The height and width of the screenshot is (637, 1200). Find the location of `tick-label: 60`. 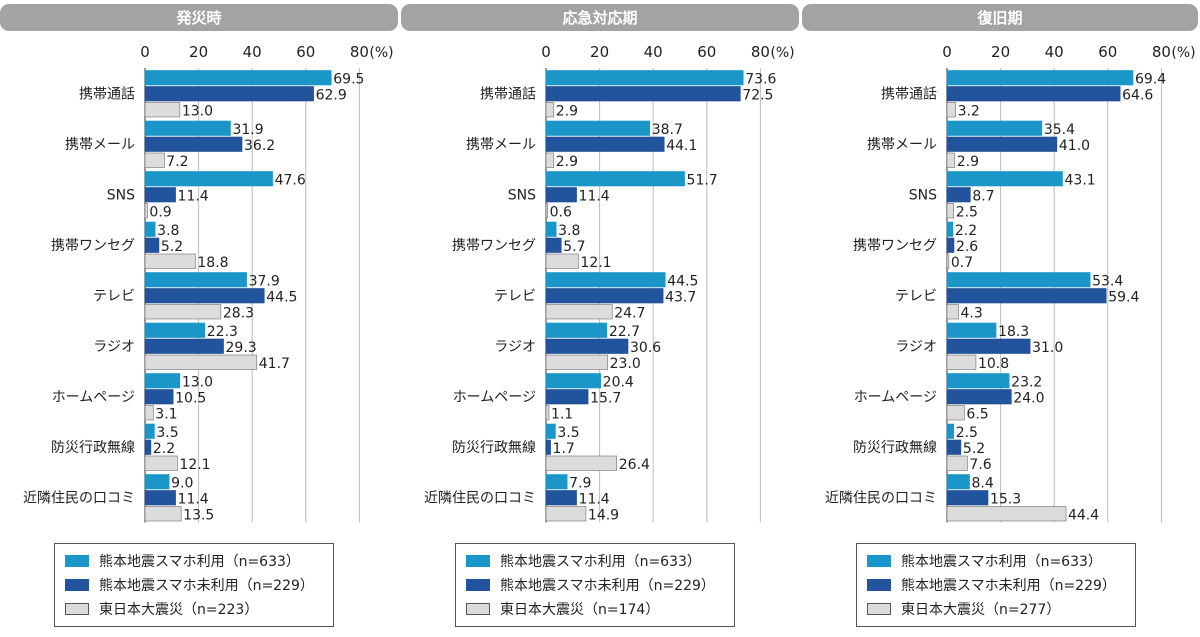

tick-label: 60 is located at coordinates (305, 52).